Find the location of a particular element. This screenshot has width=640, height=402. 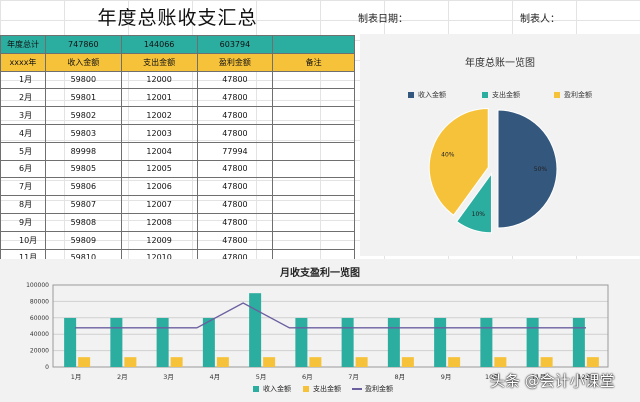

bar-legend-income-label: 收入金额 is located at coordinates (277, 389).